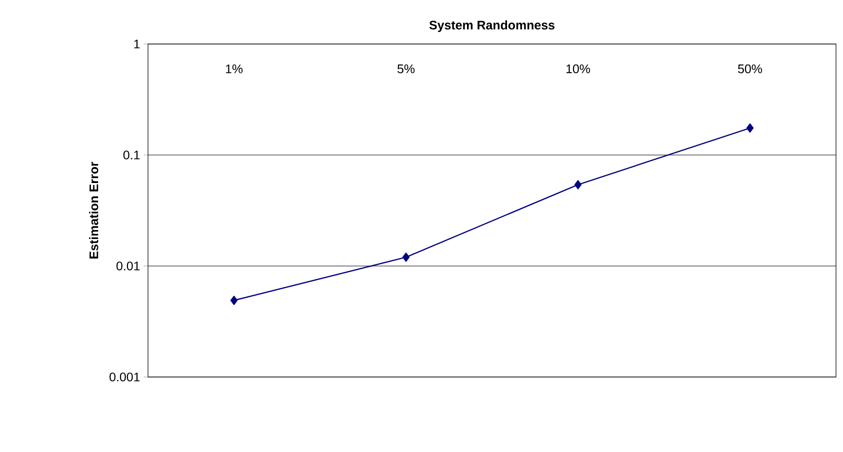 This screenshot has width=843, height=452. What do you see at coordinates (125, 377) in the screenshot?
I see `y-tick-label: 0.001` at bounding box center [125, 377].